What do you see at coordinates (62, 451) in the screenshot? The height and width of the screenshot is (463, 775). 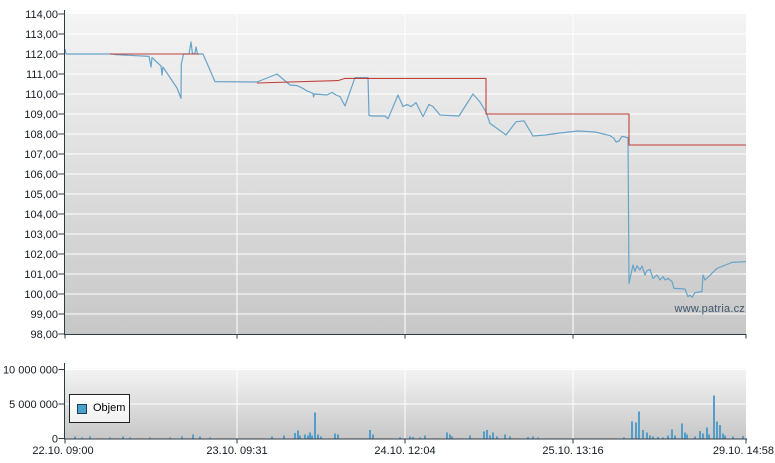 I see `x-axis-label: 22.10. 09:00` at bounding box center [62, 451].